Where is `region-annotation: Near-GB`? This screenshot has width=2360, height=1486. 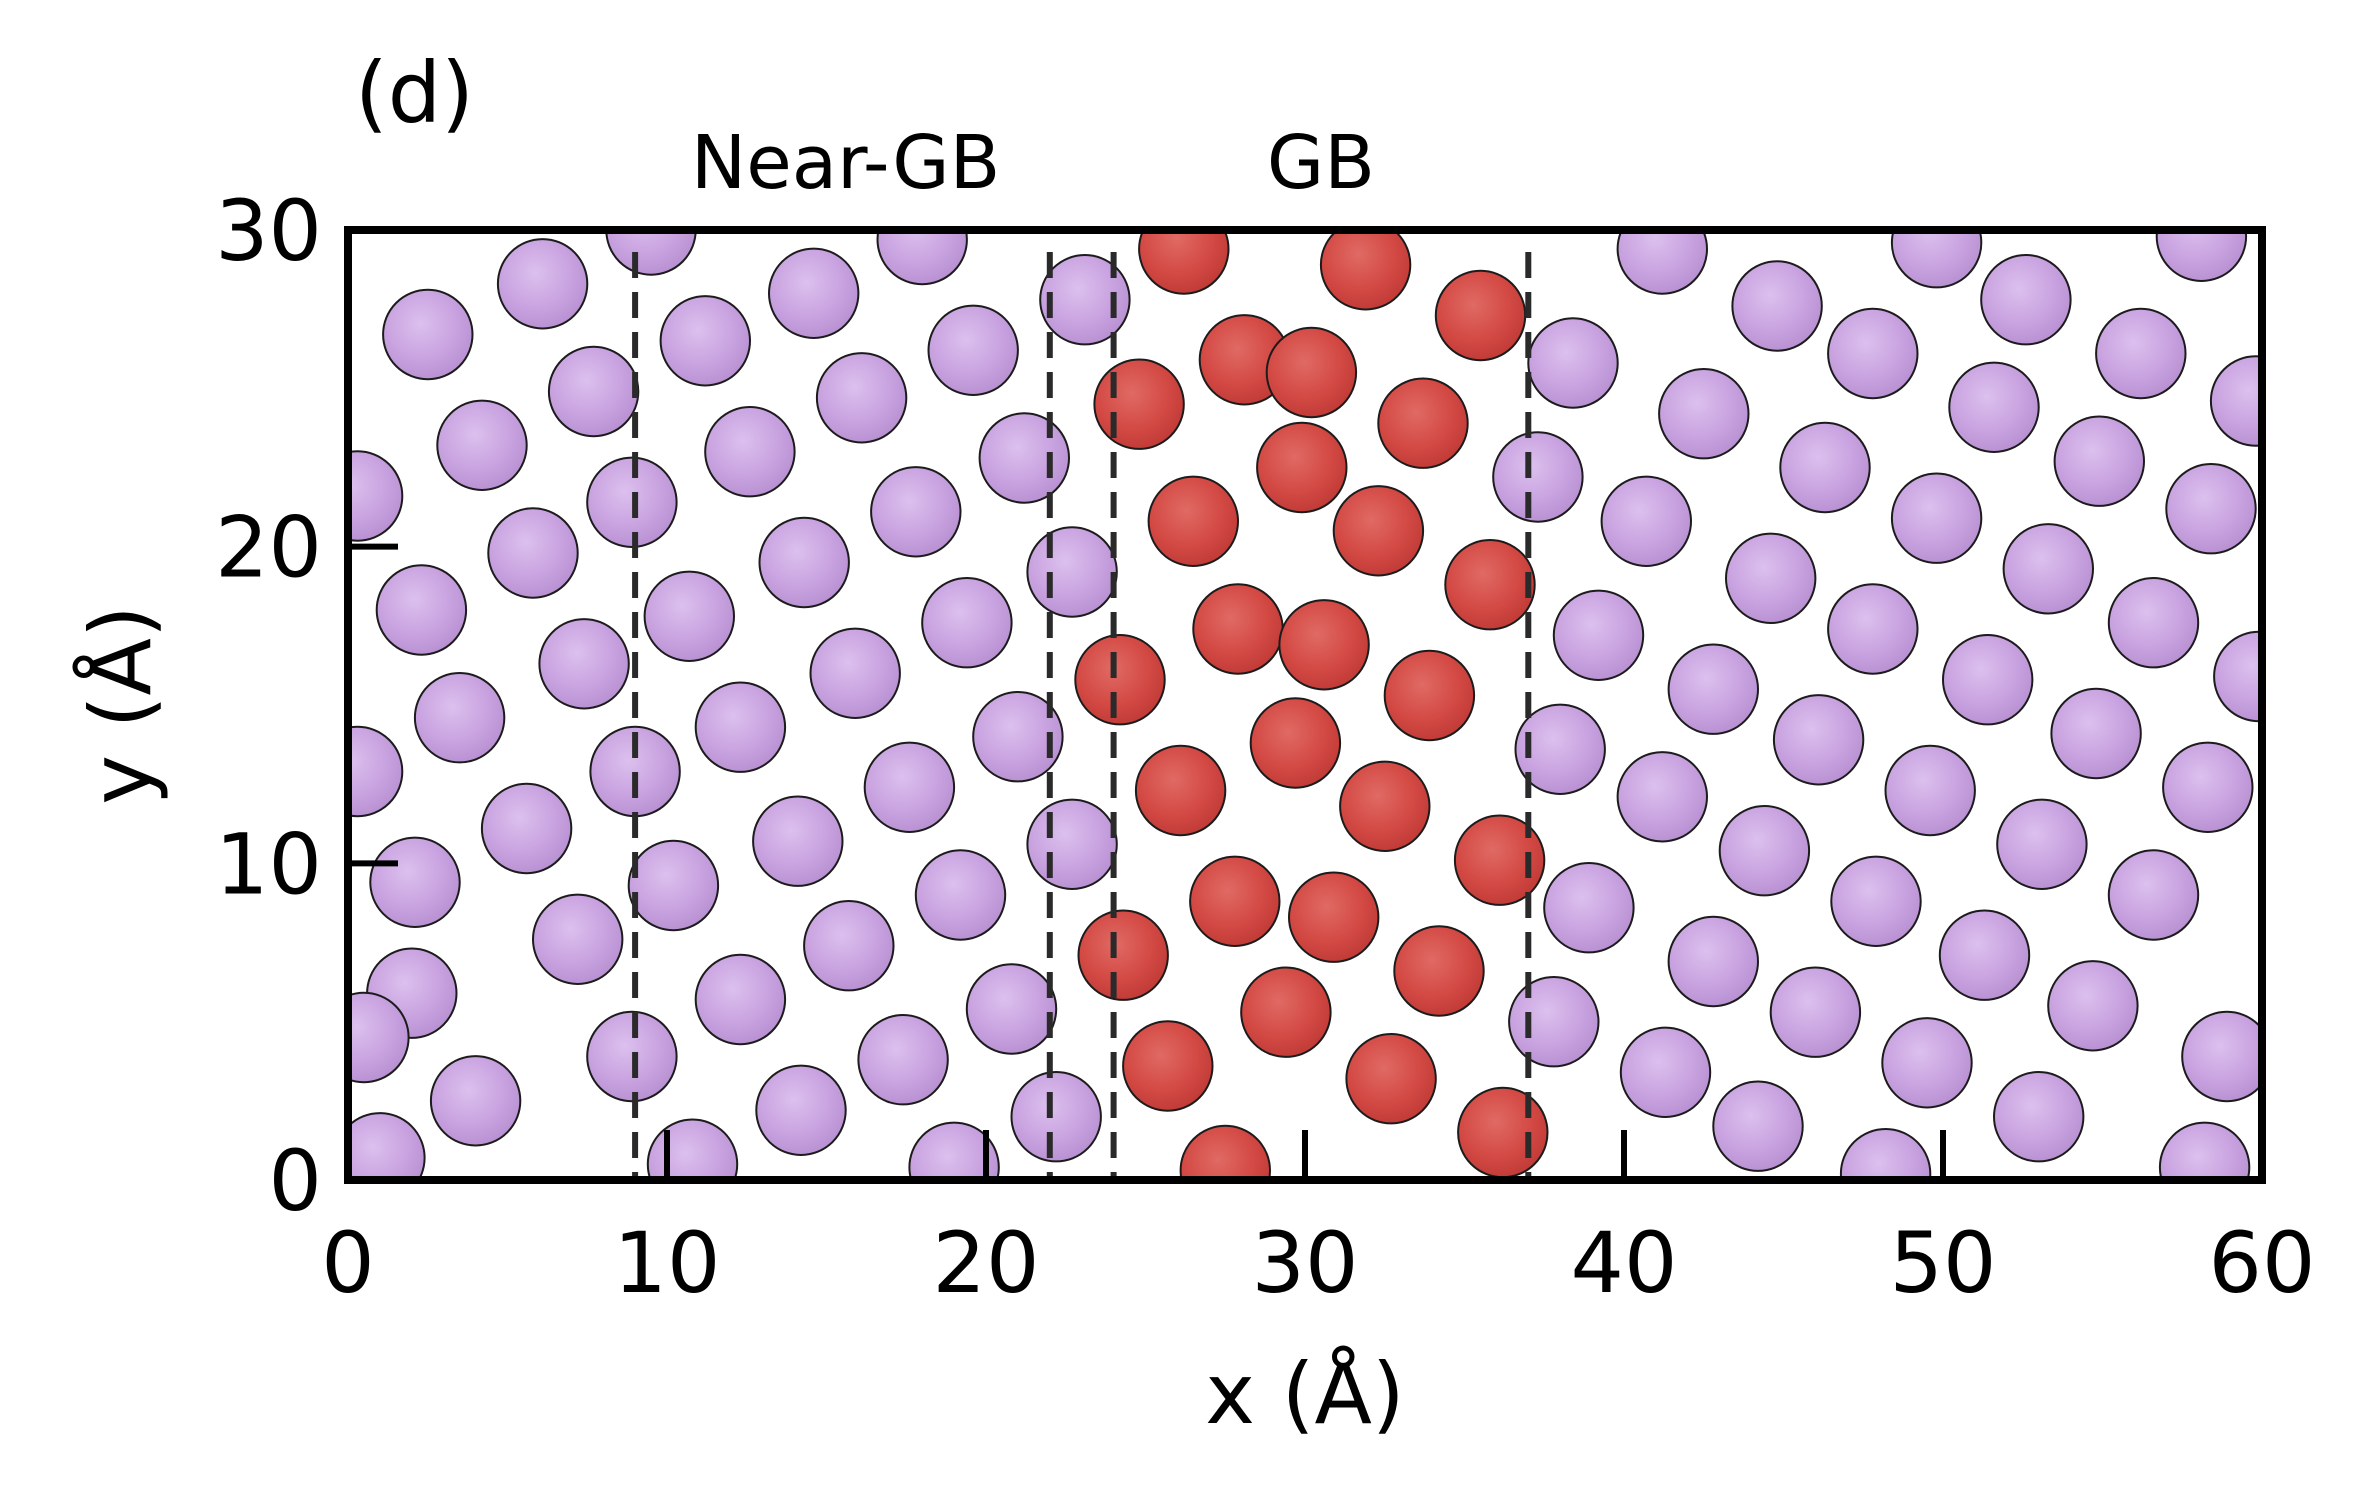 region-annotation: Near-GB is located at coordinates (845, 163).